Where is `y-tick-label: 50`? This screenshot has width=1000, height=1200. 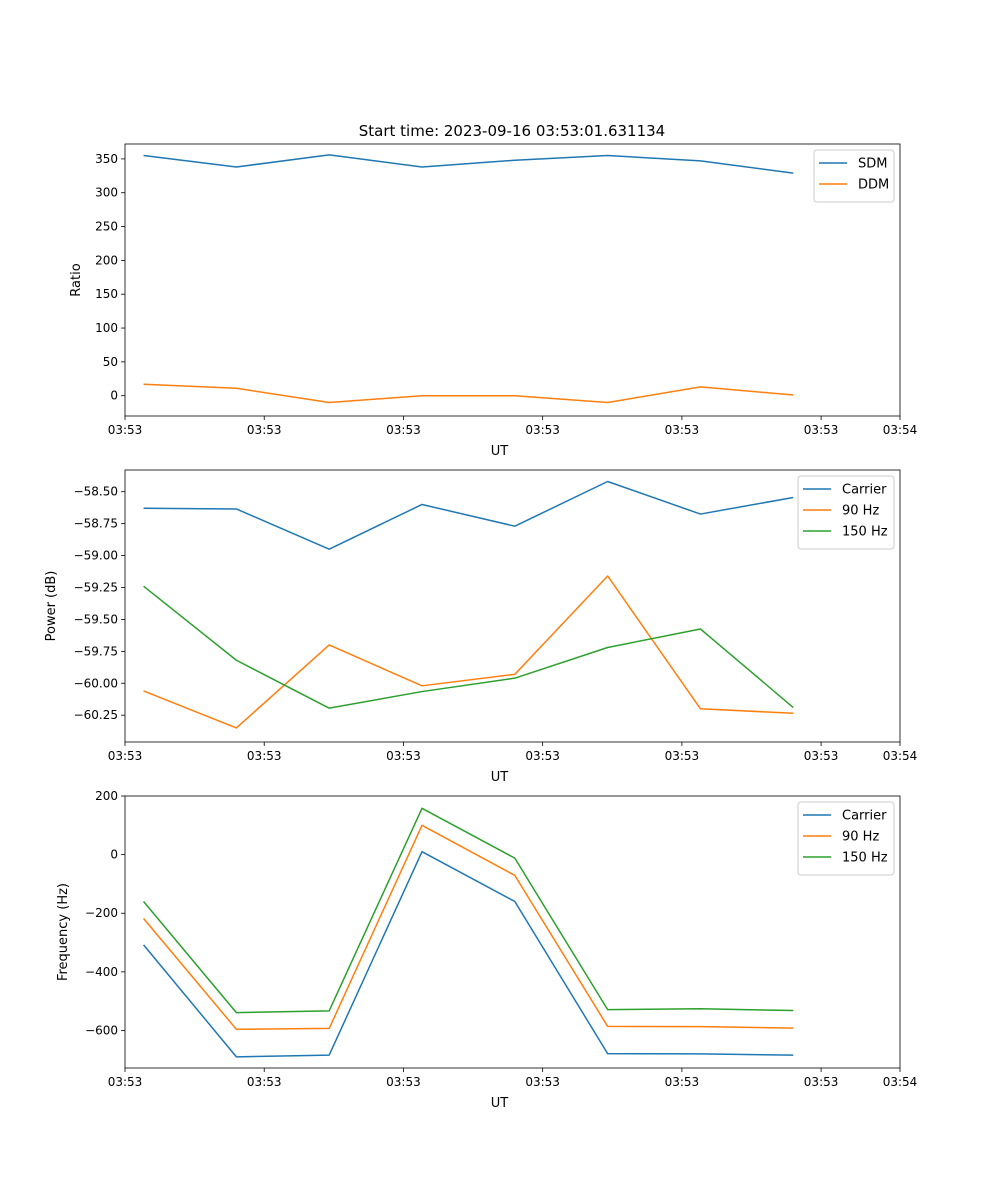 y-tick-label: 50 is located at coordinates (110, 362).